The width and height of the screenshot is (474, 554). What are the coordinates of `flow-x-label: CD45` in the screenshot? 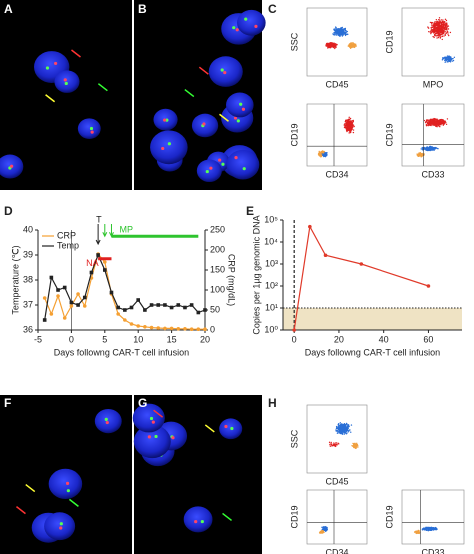 It's located at (336, 481).